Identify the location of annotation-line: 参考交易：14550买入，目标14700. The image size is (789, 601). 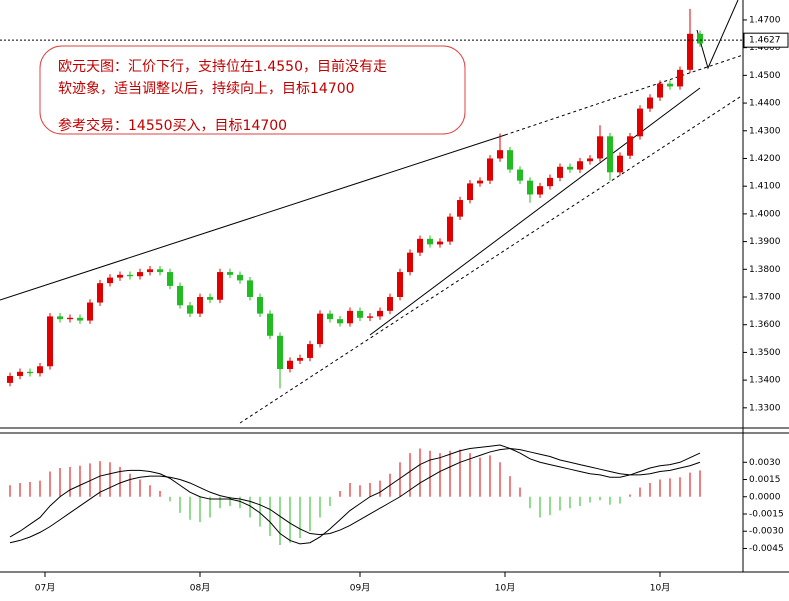
(172, 125).